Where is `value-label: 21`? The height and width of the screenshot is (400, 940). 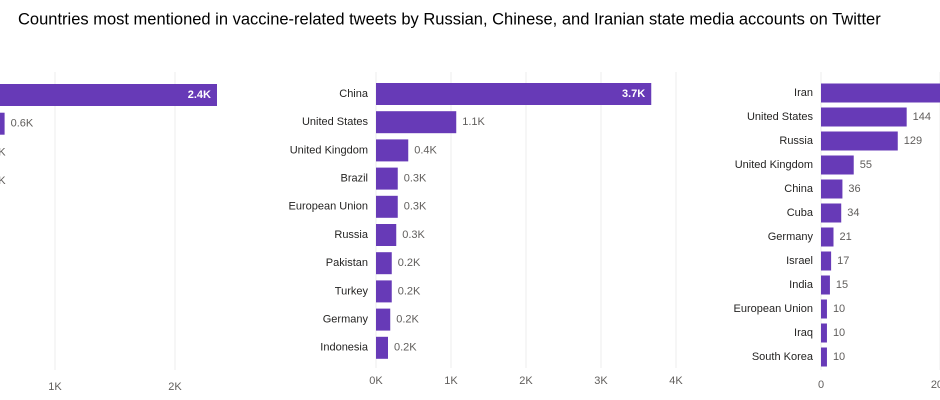 value-label: 21 is located at coordinates (845, 237).